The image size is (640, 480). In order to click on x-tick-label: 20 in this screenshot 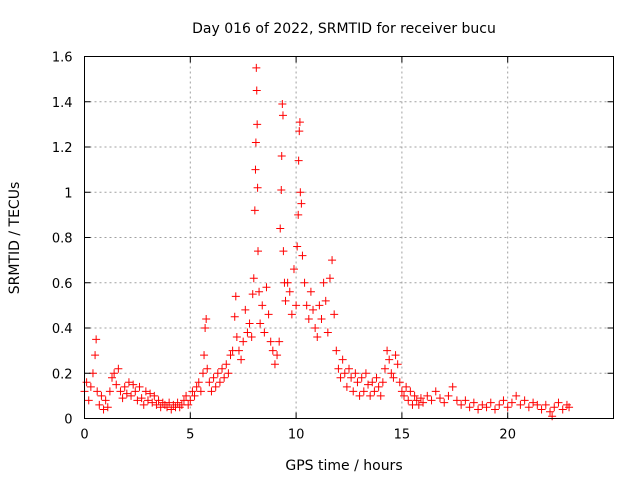, I will do `click(507, 435)`.